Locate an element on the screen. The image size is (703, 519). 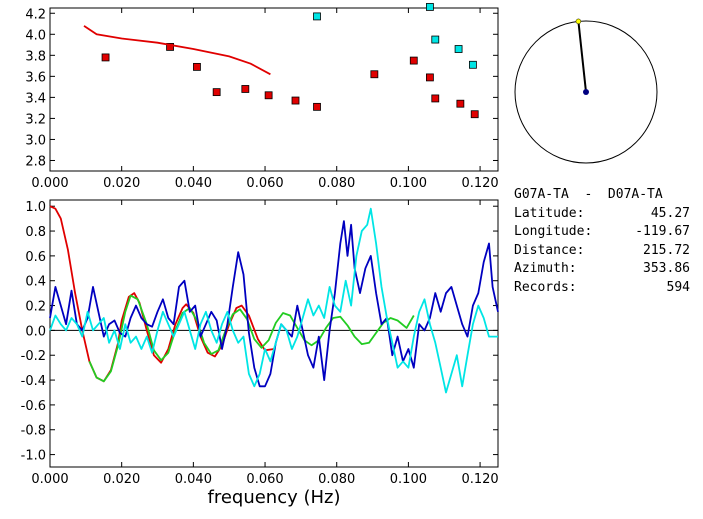
info-row-distance: Distance: 215.72 is located at coordinates (602, 251).